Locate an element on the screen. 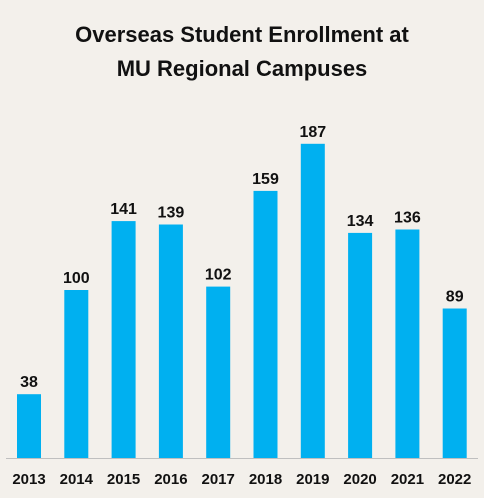 The image size is (484, 498). x-tick-label-2019: 2019 is located at coordinates (312, 479).